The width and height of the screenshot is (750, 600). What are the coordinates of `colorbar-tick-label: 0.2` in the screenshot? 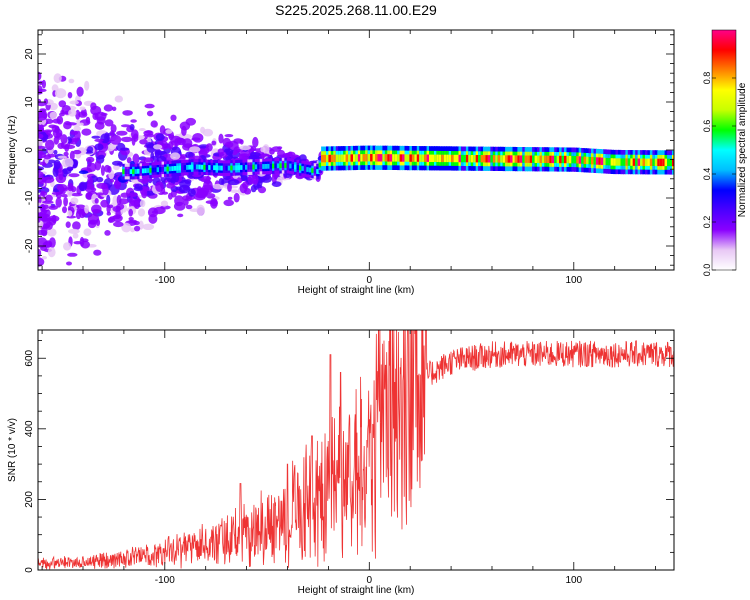 It's located at (707, 222).